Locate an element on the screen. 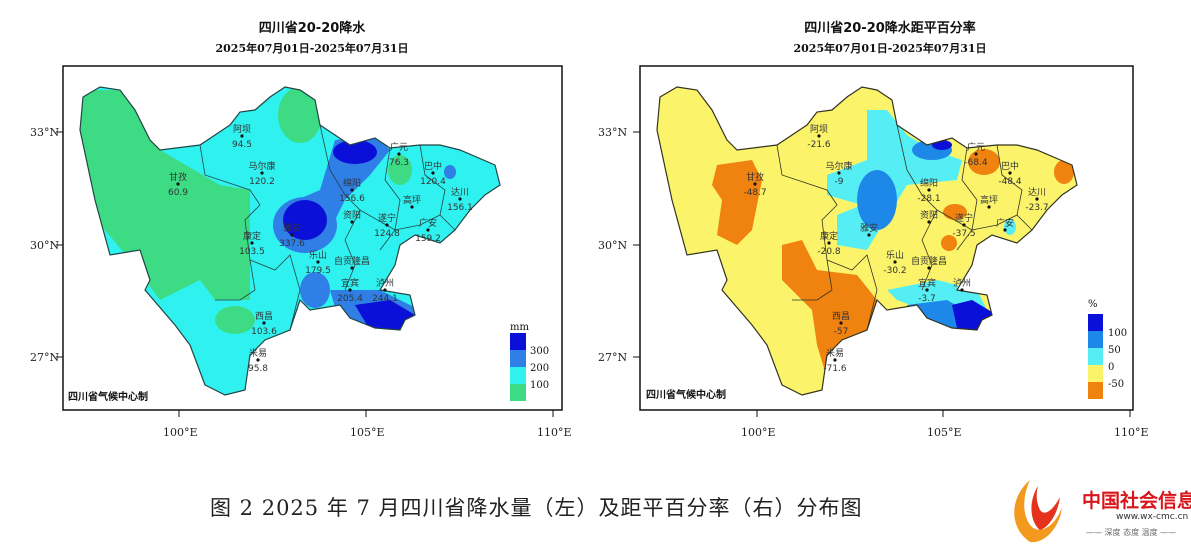  station: 康定 -20.8 is located at coordinates (829, 243).